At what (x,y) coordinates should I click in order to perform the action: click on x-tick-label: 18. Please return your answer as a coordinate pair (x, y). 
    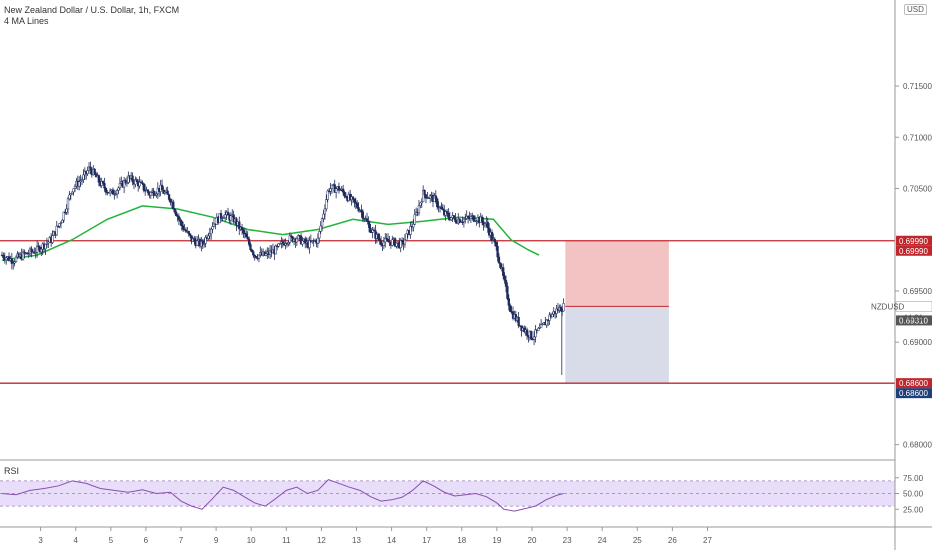
    Looking at the image, I should click on (461, 540).